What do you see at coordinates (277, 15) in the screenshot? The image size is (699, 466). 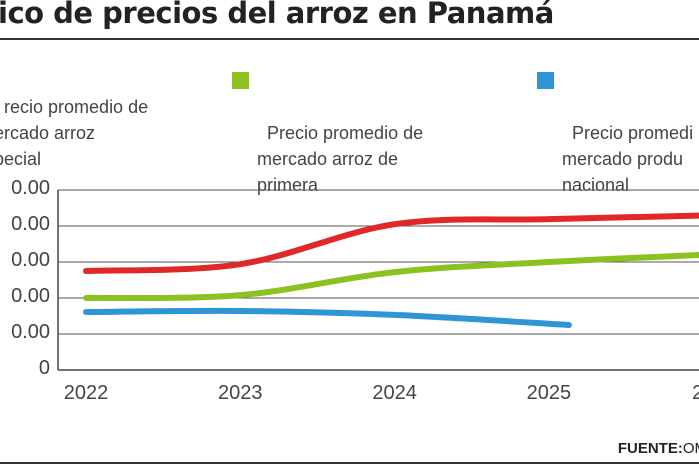 I see `chart-title: ico de precios del arroz en Panamá` at bounding box center [277, 15].